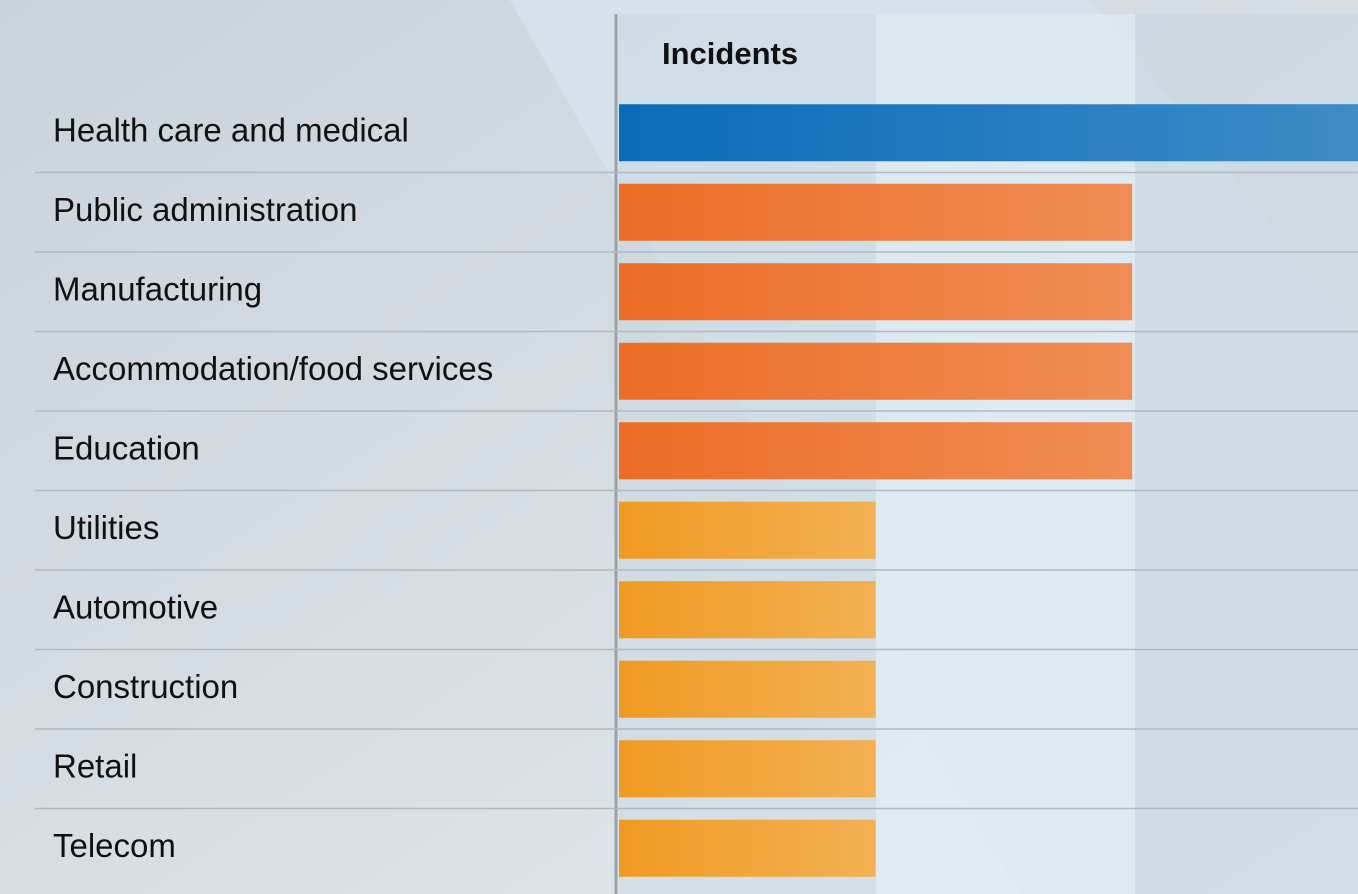 This screenshot has height=894, width=1358. Describe the element at coordinates (95, 765) in the screenshot. I see `y-tick-label: Retail` at that location.